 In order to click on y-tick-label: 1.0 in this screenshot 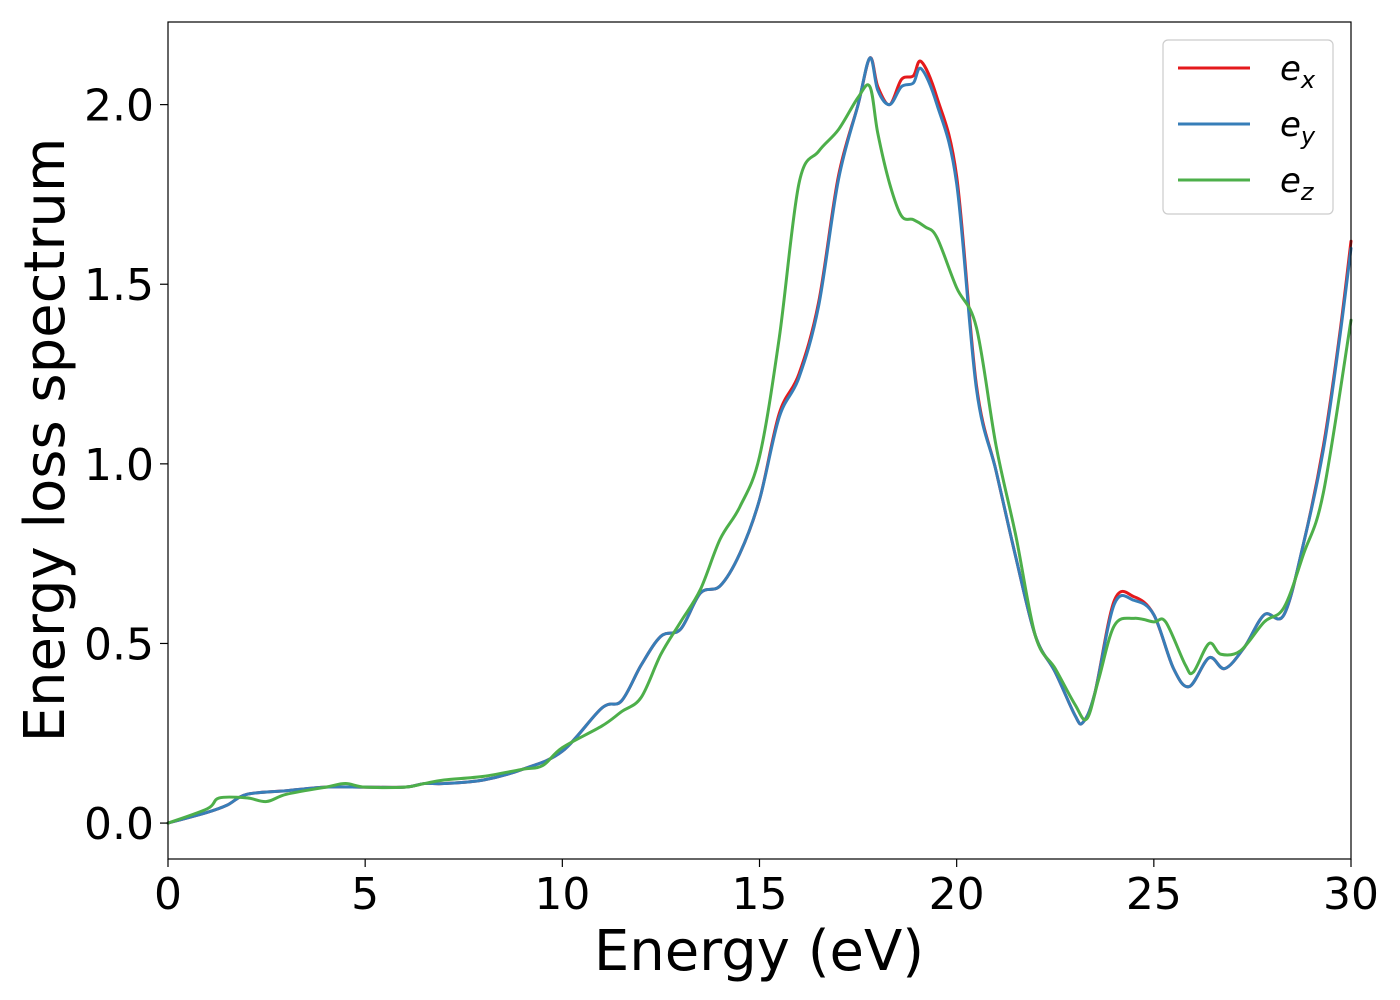, I will do `click(119, 465)`.